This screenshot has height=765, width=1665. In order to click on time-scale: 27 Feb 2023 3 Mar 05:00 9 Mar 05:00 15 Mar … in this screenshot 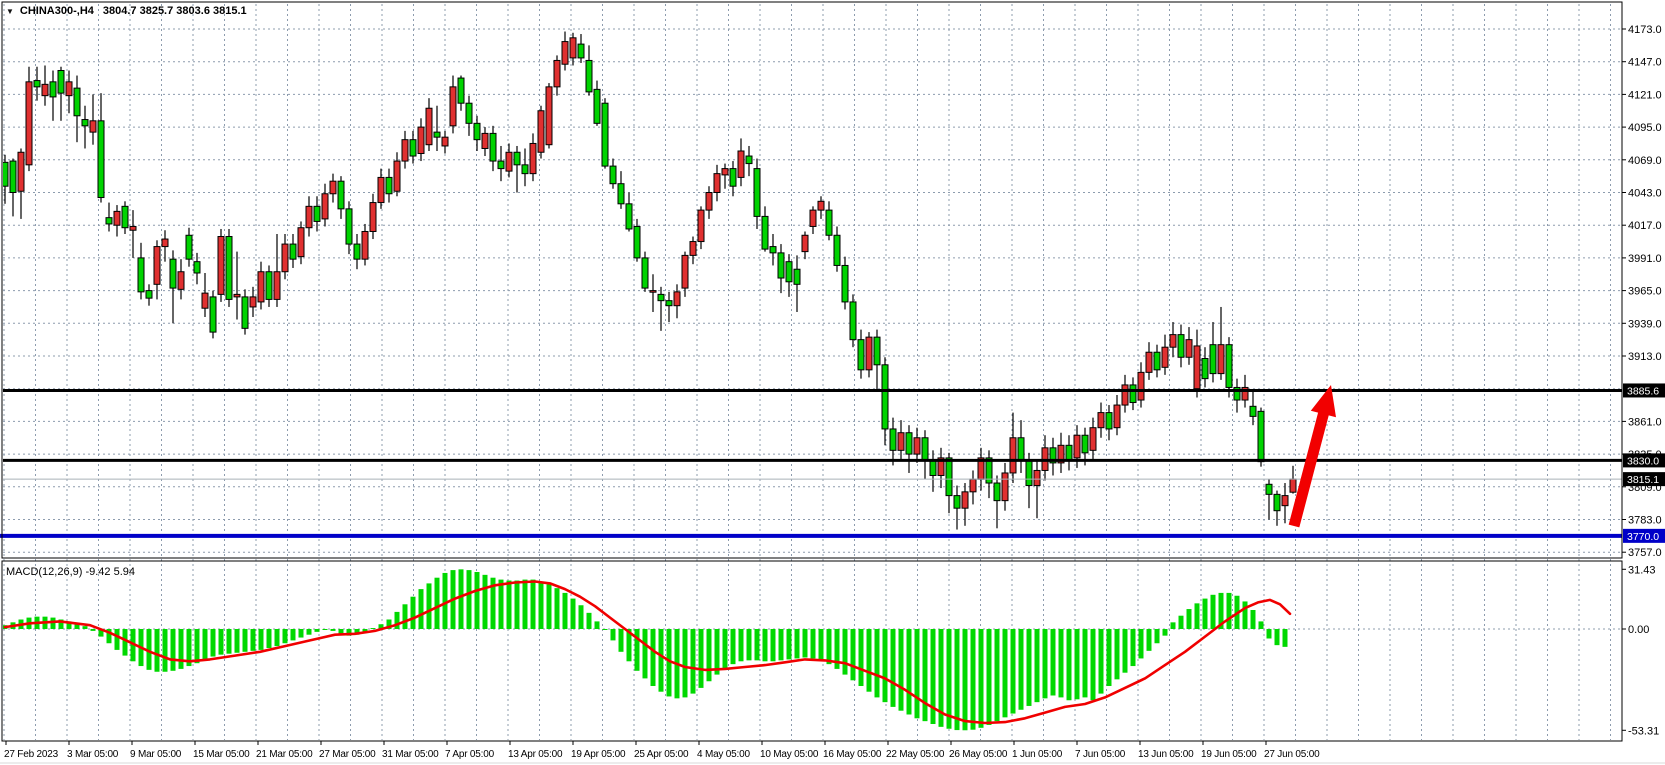, I will do `click(662, 750)`.